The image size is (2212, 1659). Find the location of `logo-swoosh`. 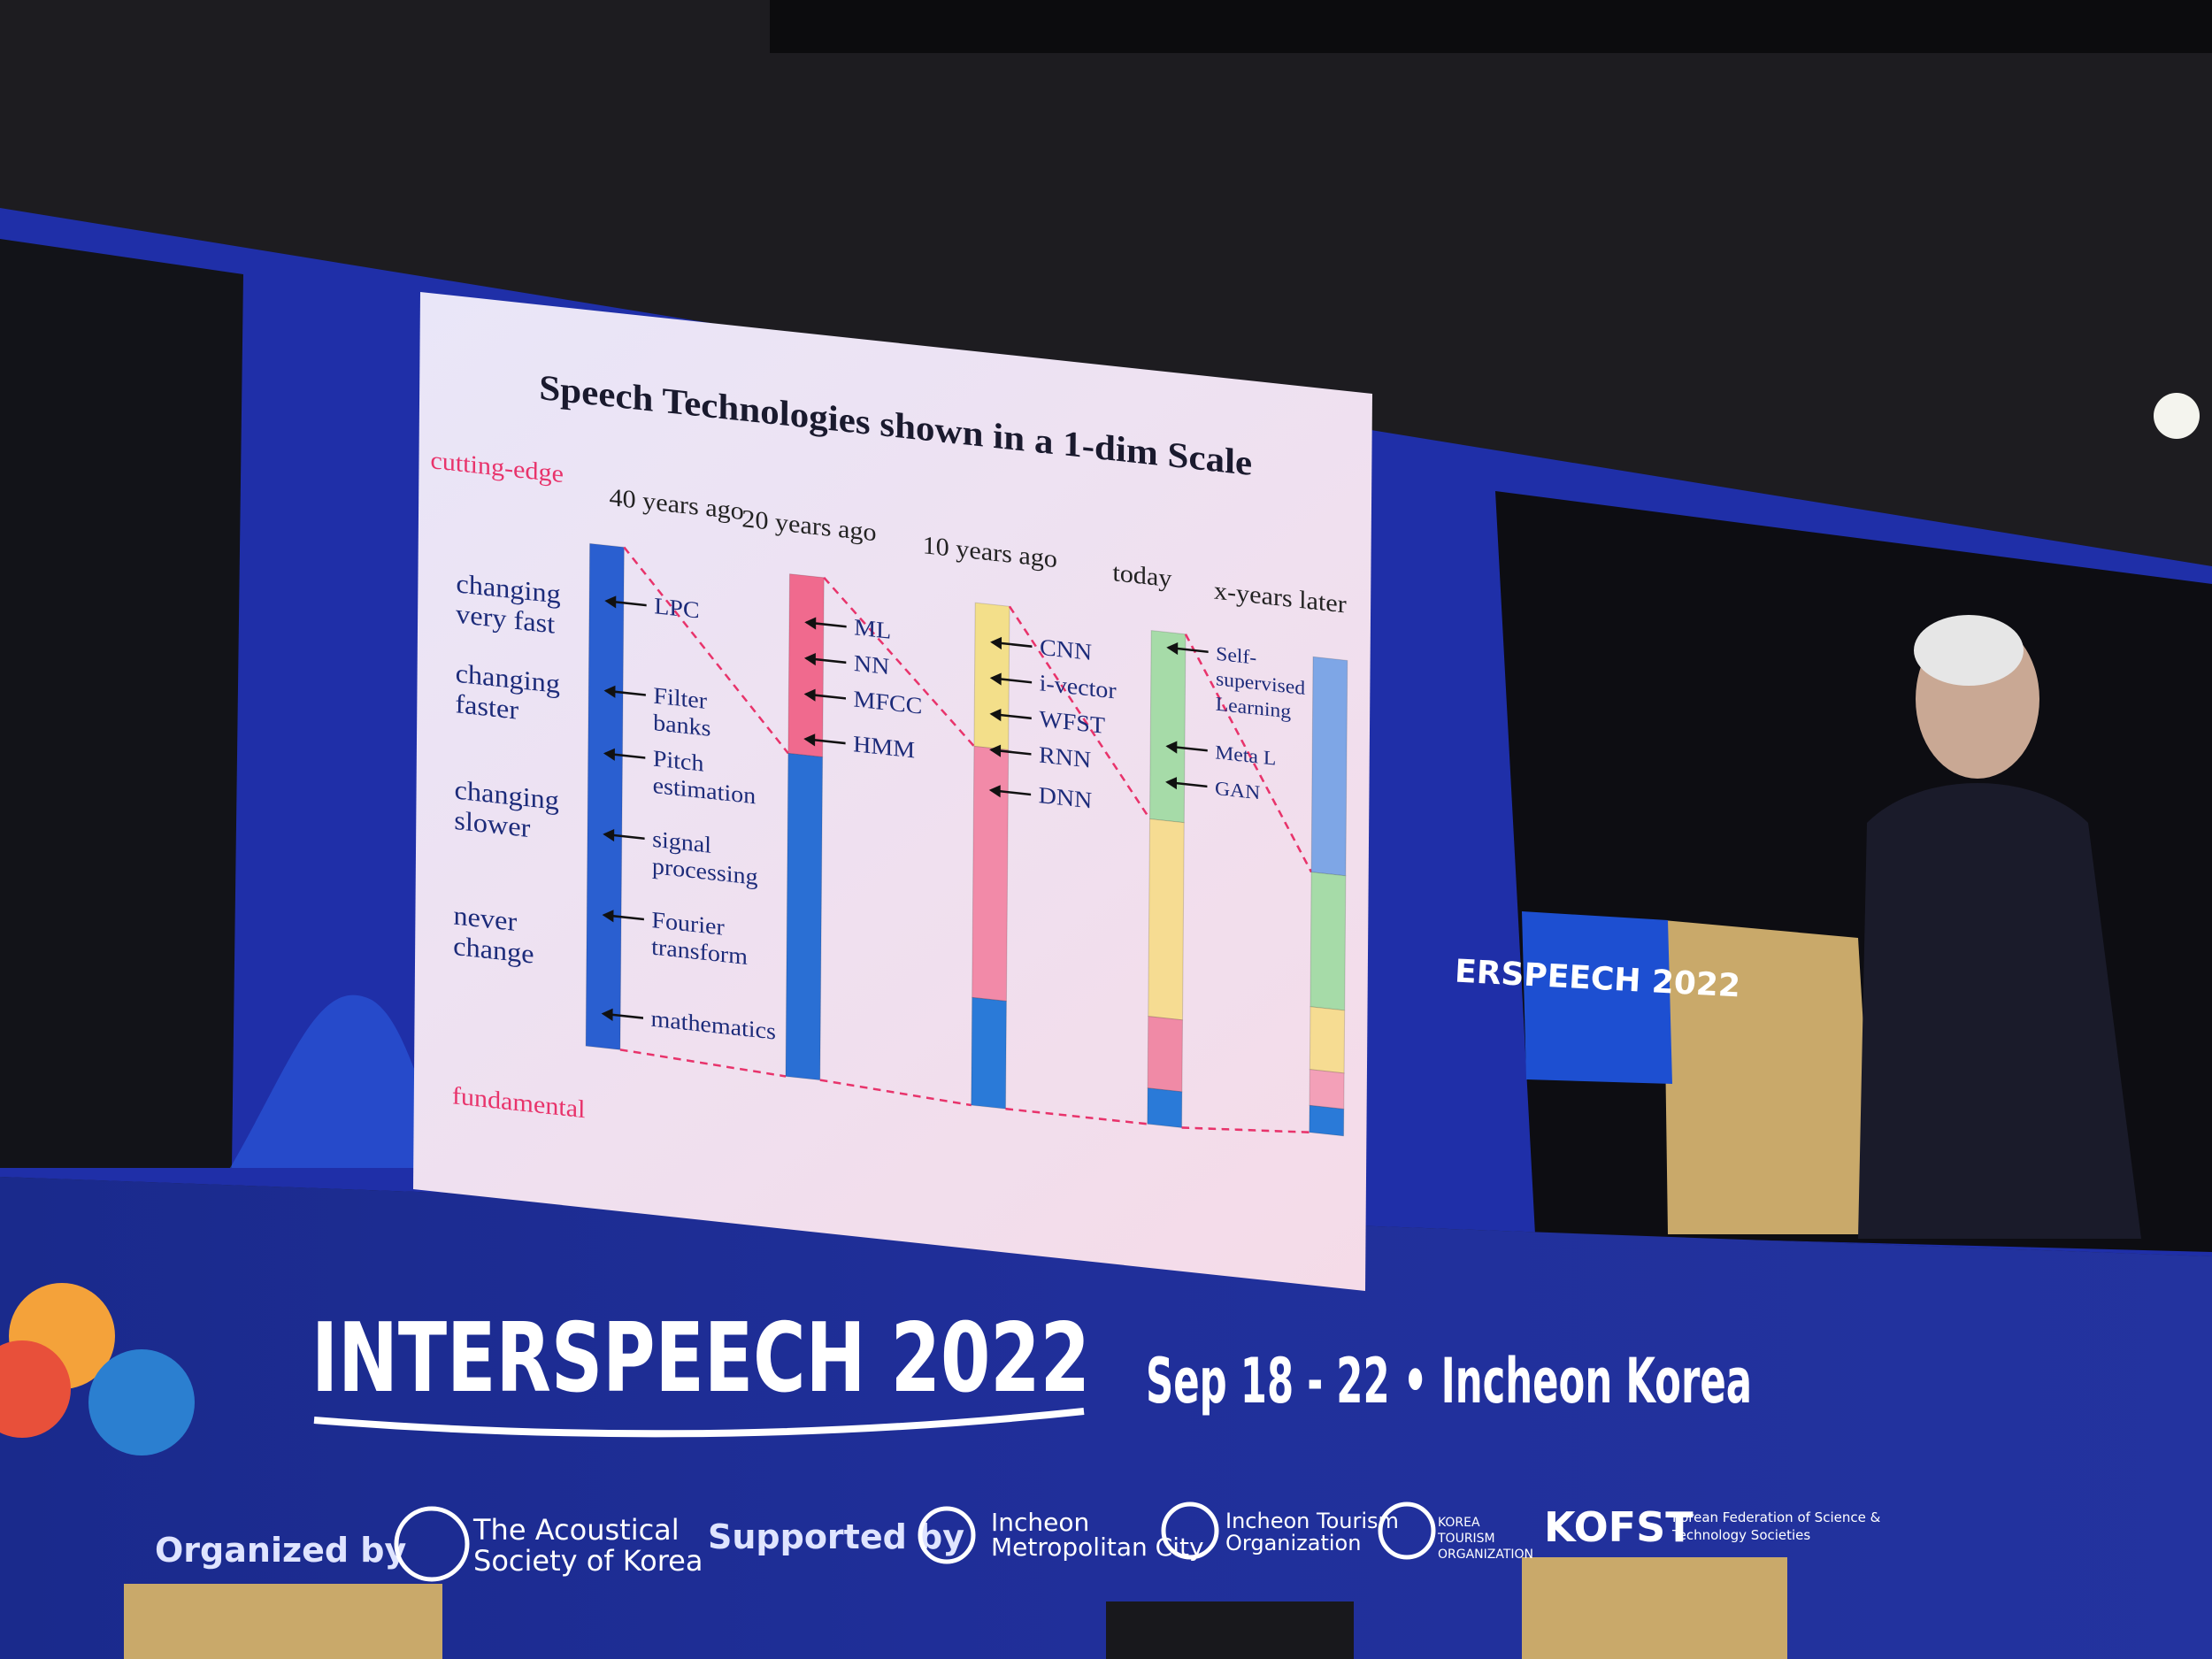

logo-swoosh is located at coordinates (699, 1423).